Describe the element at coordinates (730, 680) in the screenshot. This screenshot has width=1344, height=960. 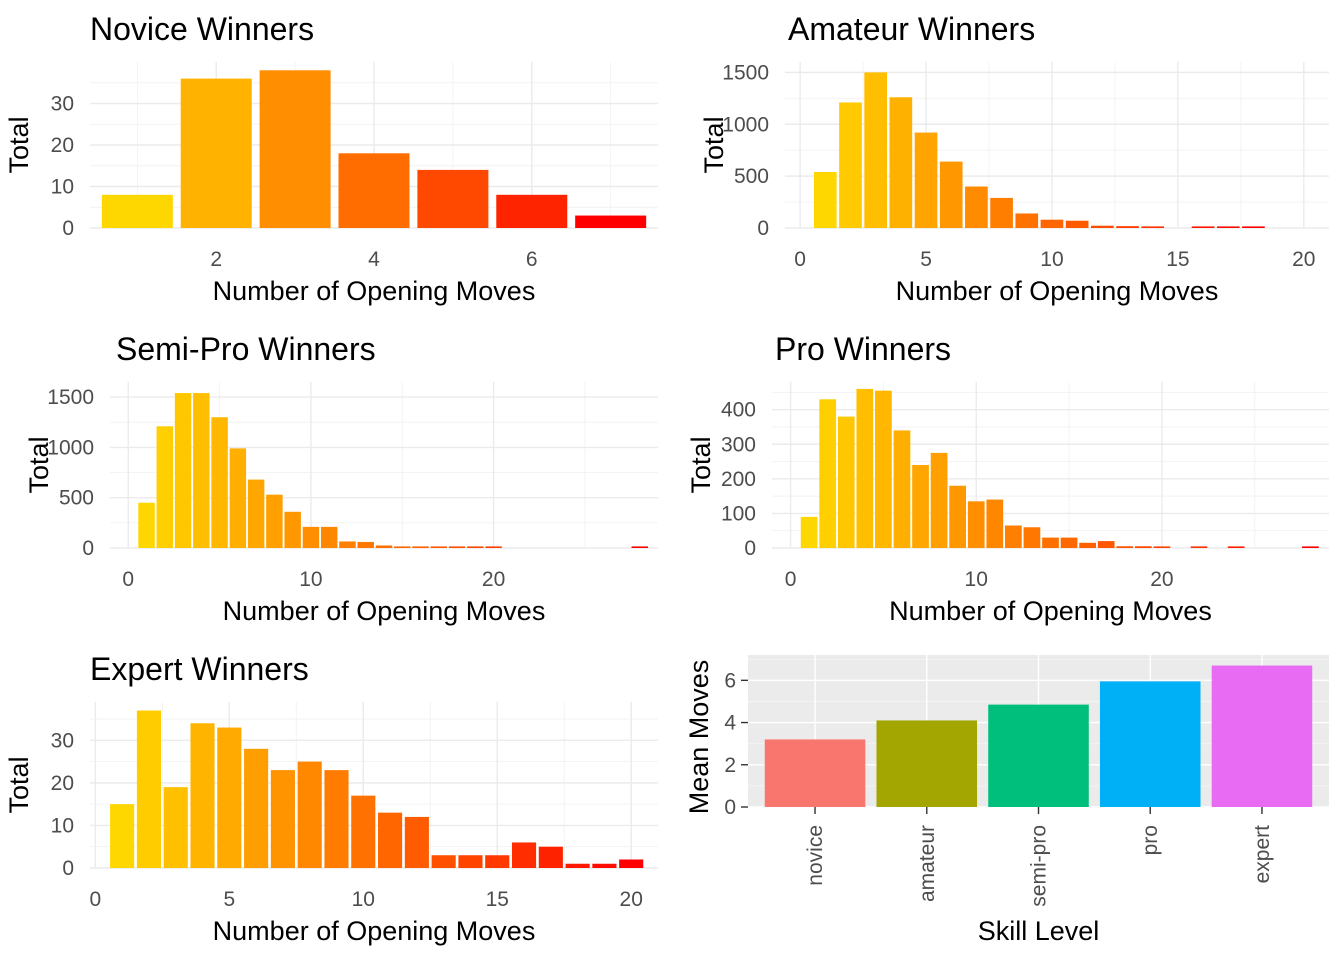
I see `y-tick-label: 6` at that location.